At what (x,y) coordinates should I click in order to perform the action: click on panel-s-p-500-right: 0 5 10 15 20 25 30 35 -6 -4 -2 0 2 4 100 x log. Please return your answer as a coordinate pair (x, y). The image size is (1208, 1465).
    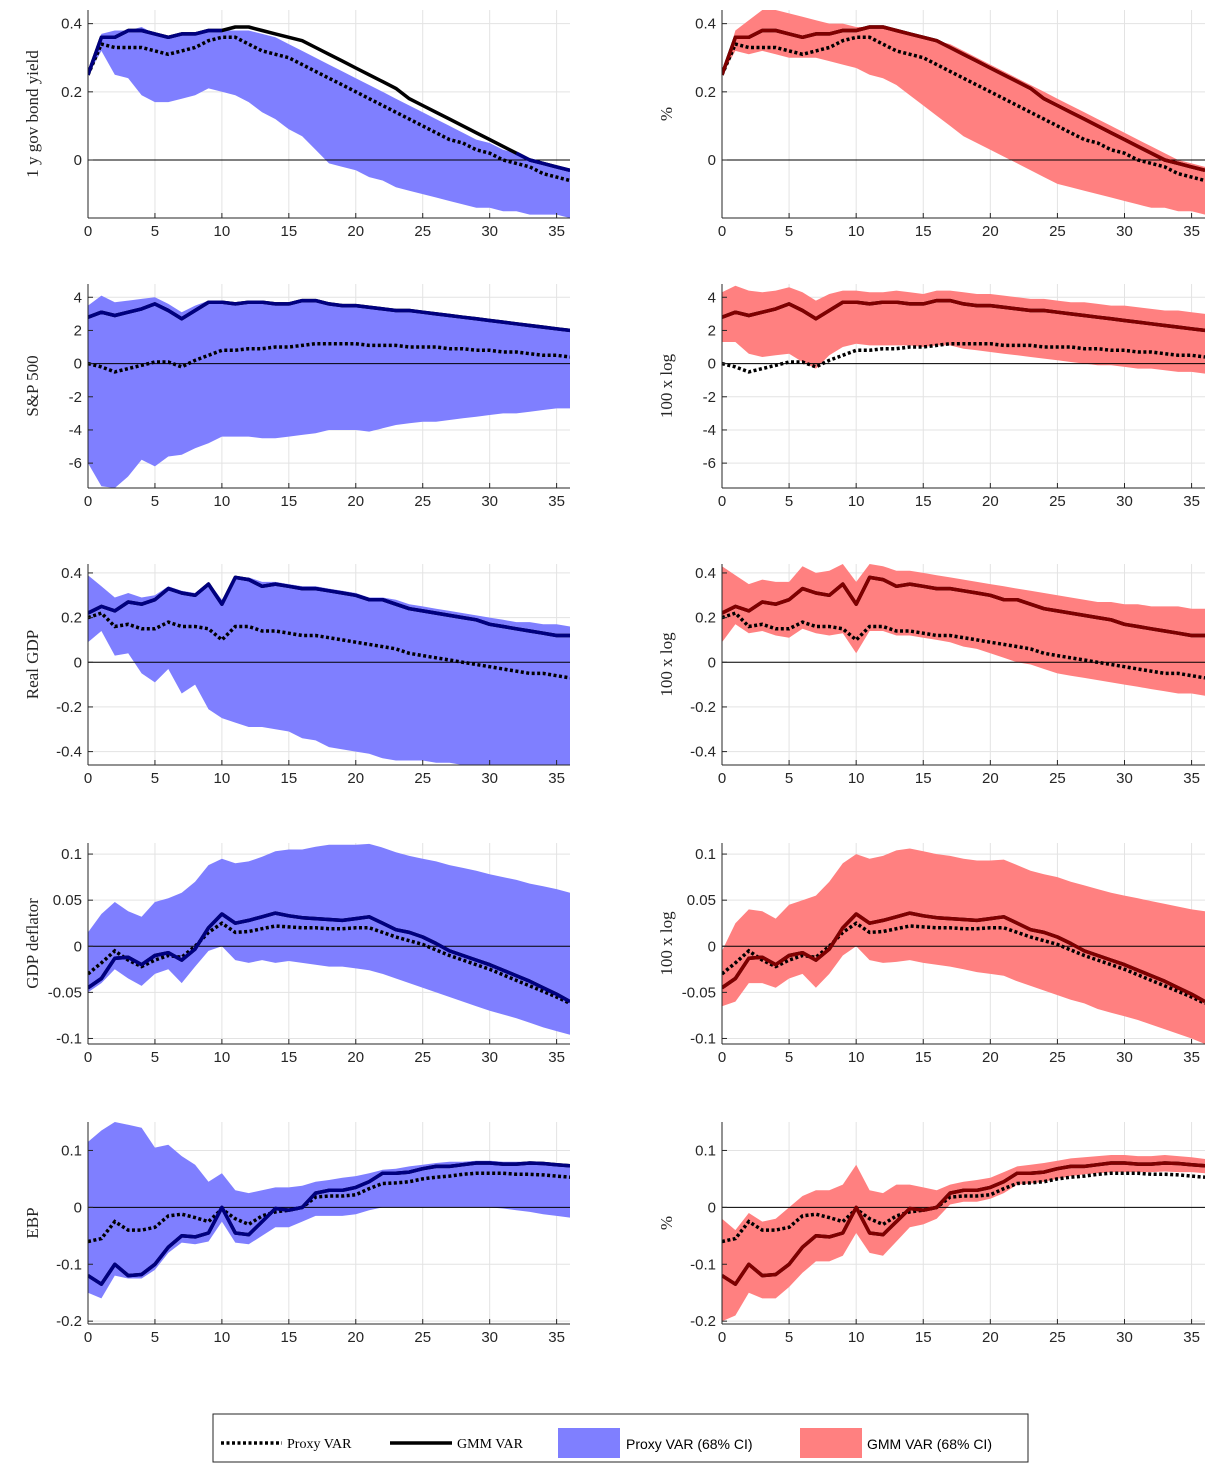
    Looking at the image, I should click on (931, 397).